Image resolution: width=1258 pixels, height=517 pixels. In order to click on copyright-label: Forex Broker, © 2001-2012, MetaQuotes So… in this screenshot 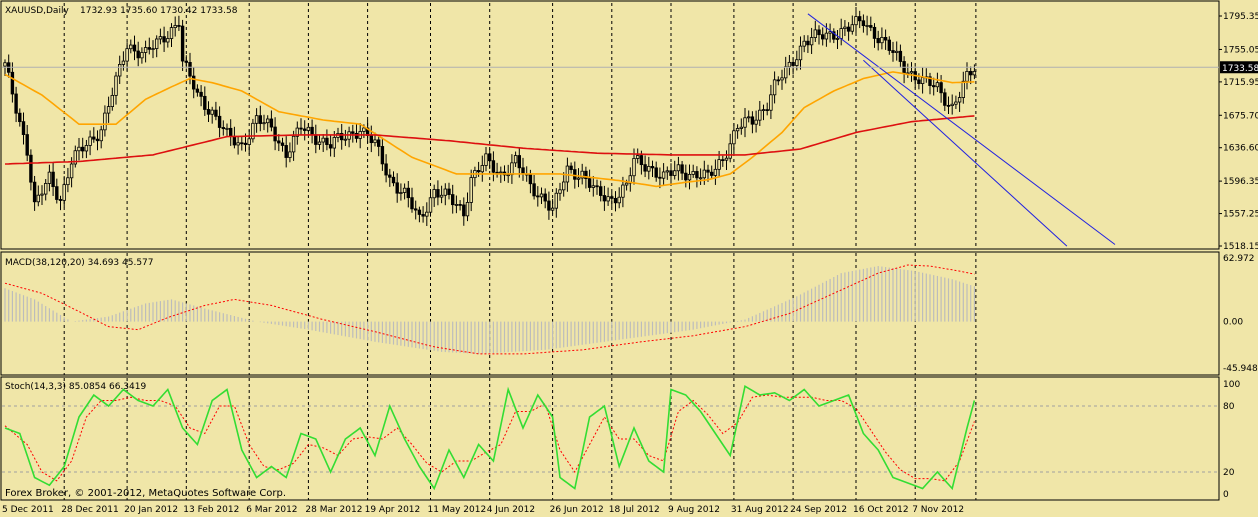, I will do `click(145, 493)`.